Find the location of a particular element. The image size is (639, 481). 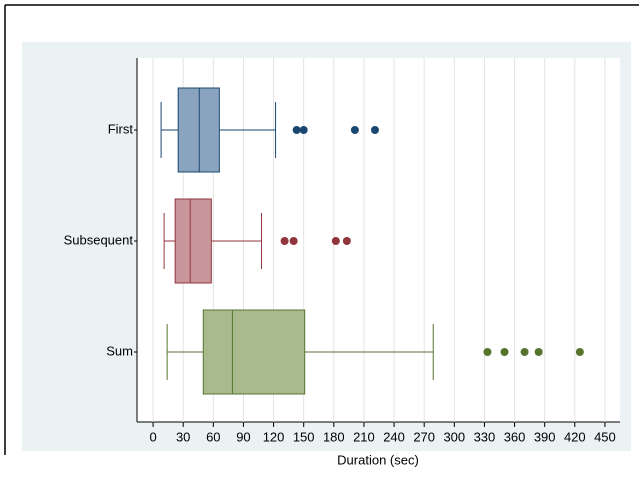

x-axis-title: Duration (sec) is located at coordinates (378, 459).